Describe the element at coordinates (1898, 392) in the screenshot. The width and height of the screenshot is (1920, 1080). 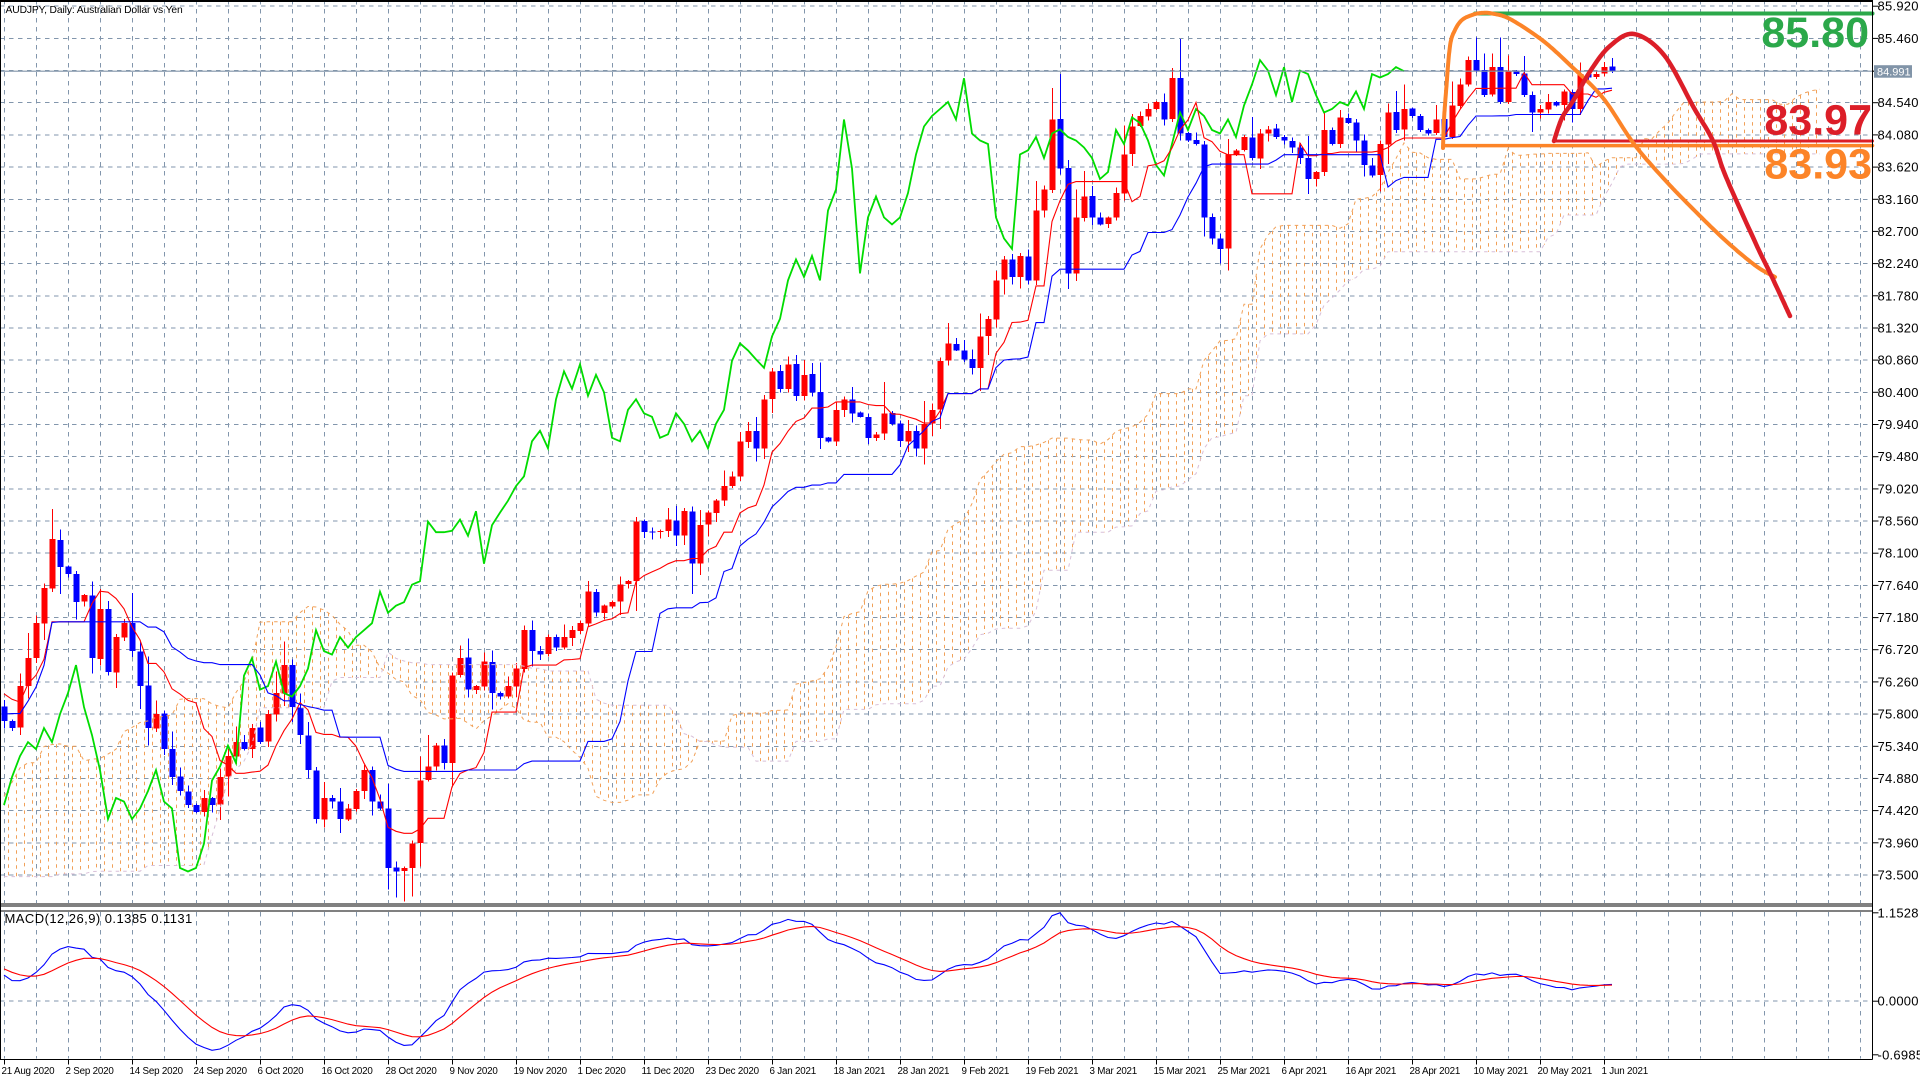
I see `svg-text: 80.400` at that location.